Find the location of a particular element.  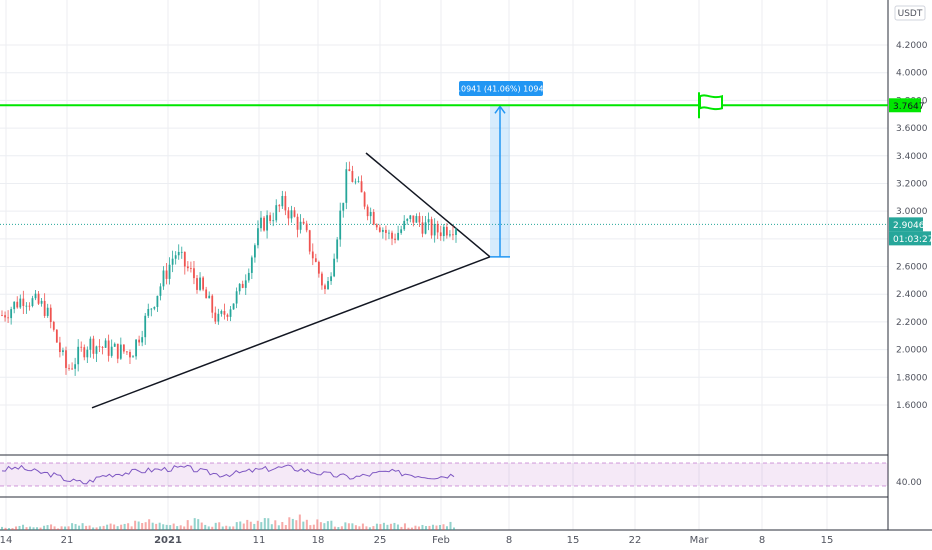

measure-label: 1.0941 (41.06%) 10941 is located at coordinates (500, 89).